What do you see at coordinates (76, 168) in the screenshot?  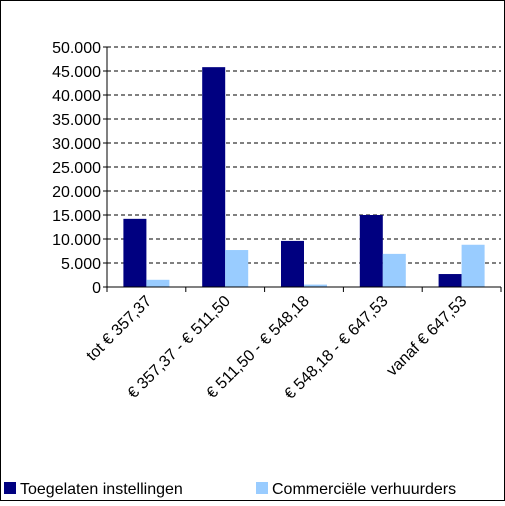 I see `y-tick-label: 25.000` at bounding box center [76, 168].